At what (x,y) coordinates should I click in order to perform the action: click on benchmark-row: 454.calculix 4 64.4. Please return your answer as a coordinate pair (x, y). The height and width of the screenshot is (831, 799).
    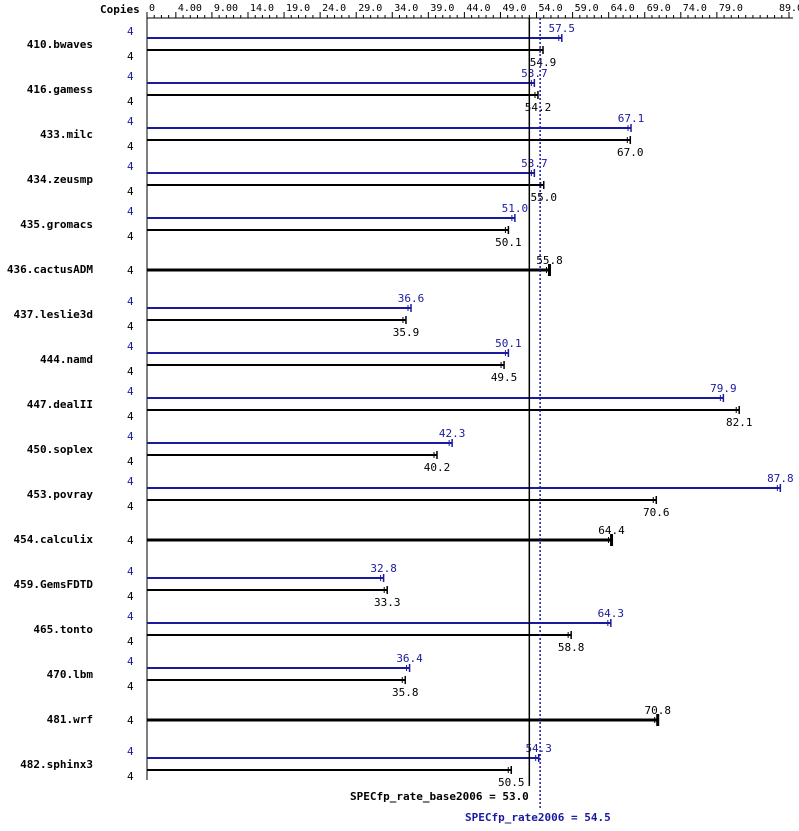
    Looking at the image, I should click on (320, 535).